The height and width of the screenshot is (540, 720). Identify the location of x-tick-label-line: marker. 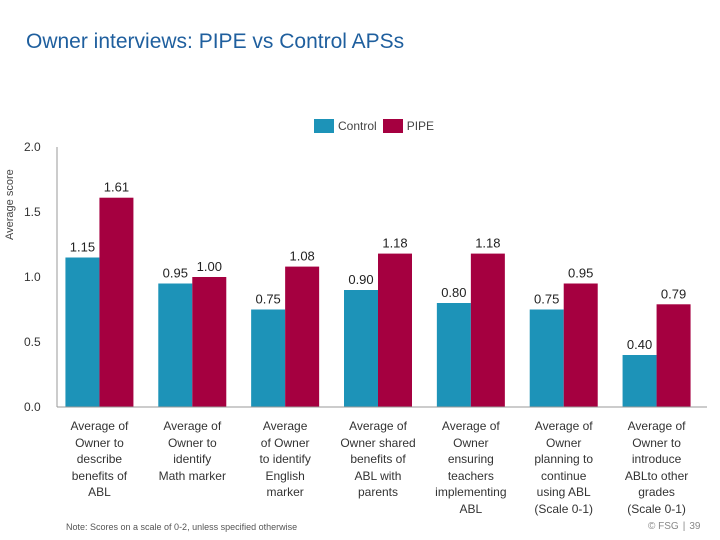
(285, 492).